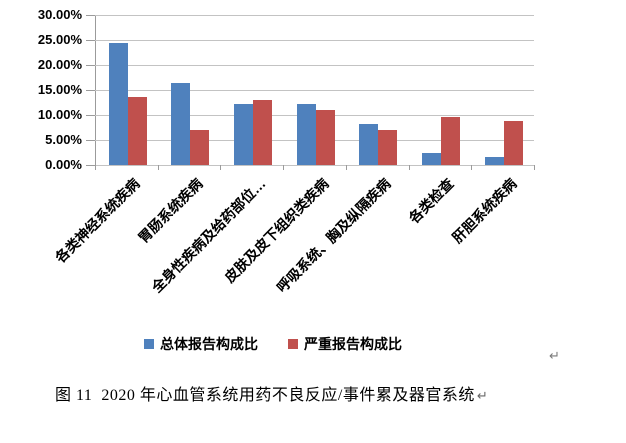 Image resolution: width=626 pixels, height=443 pixels. What do you see at coordinates (59, 89) in the screenshot?
I see `y-axis-label: 15.00%` at bounding box center [59, 89].